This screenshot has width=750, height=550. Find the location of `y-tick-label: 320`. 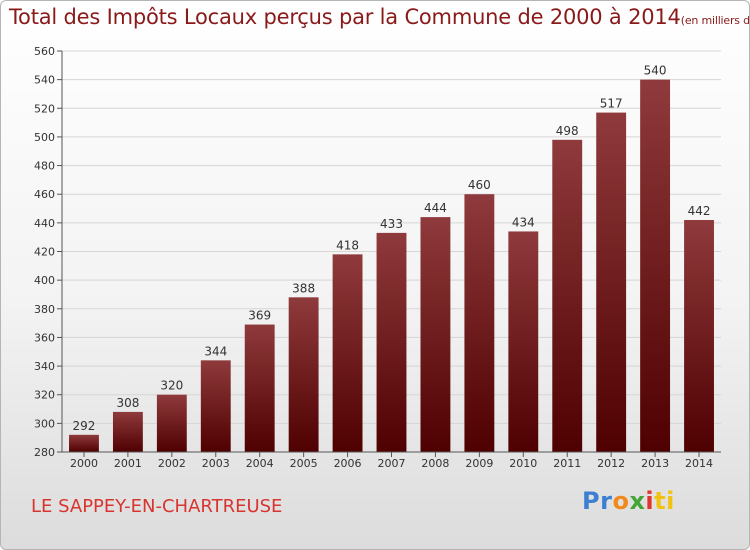

y-tick-label: 320 is located at coordinates (44, 395).